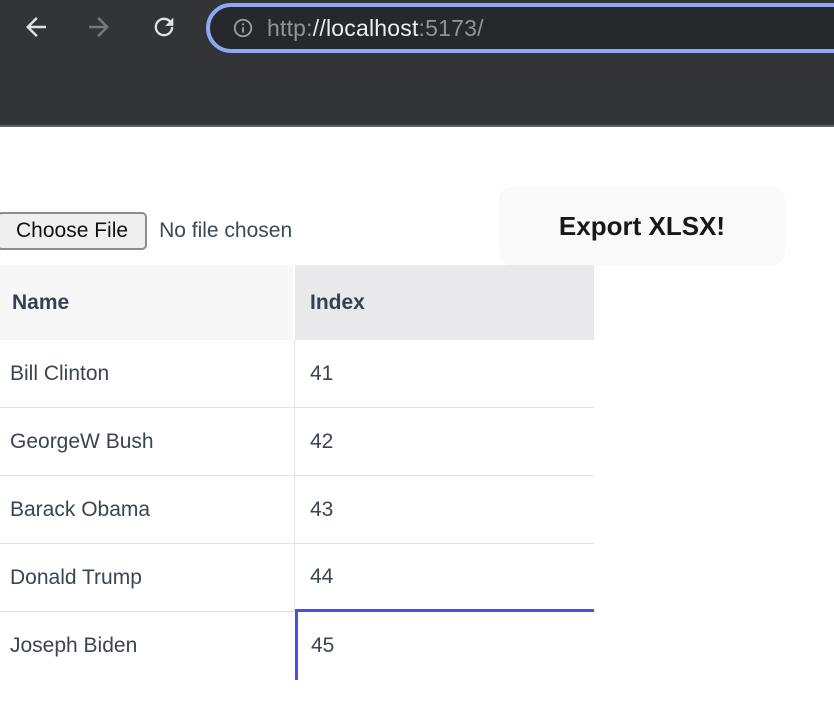 This screenshot has height=704, width=834. I want to click on cell-index: 43, so click(444, 510).